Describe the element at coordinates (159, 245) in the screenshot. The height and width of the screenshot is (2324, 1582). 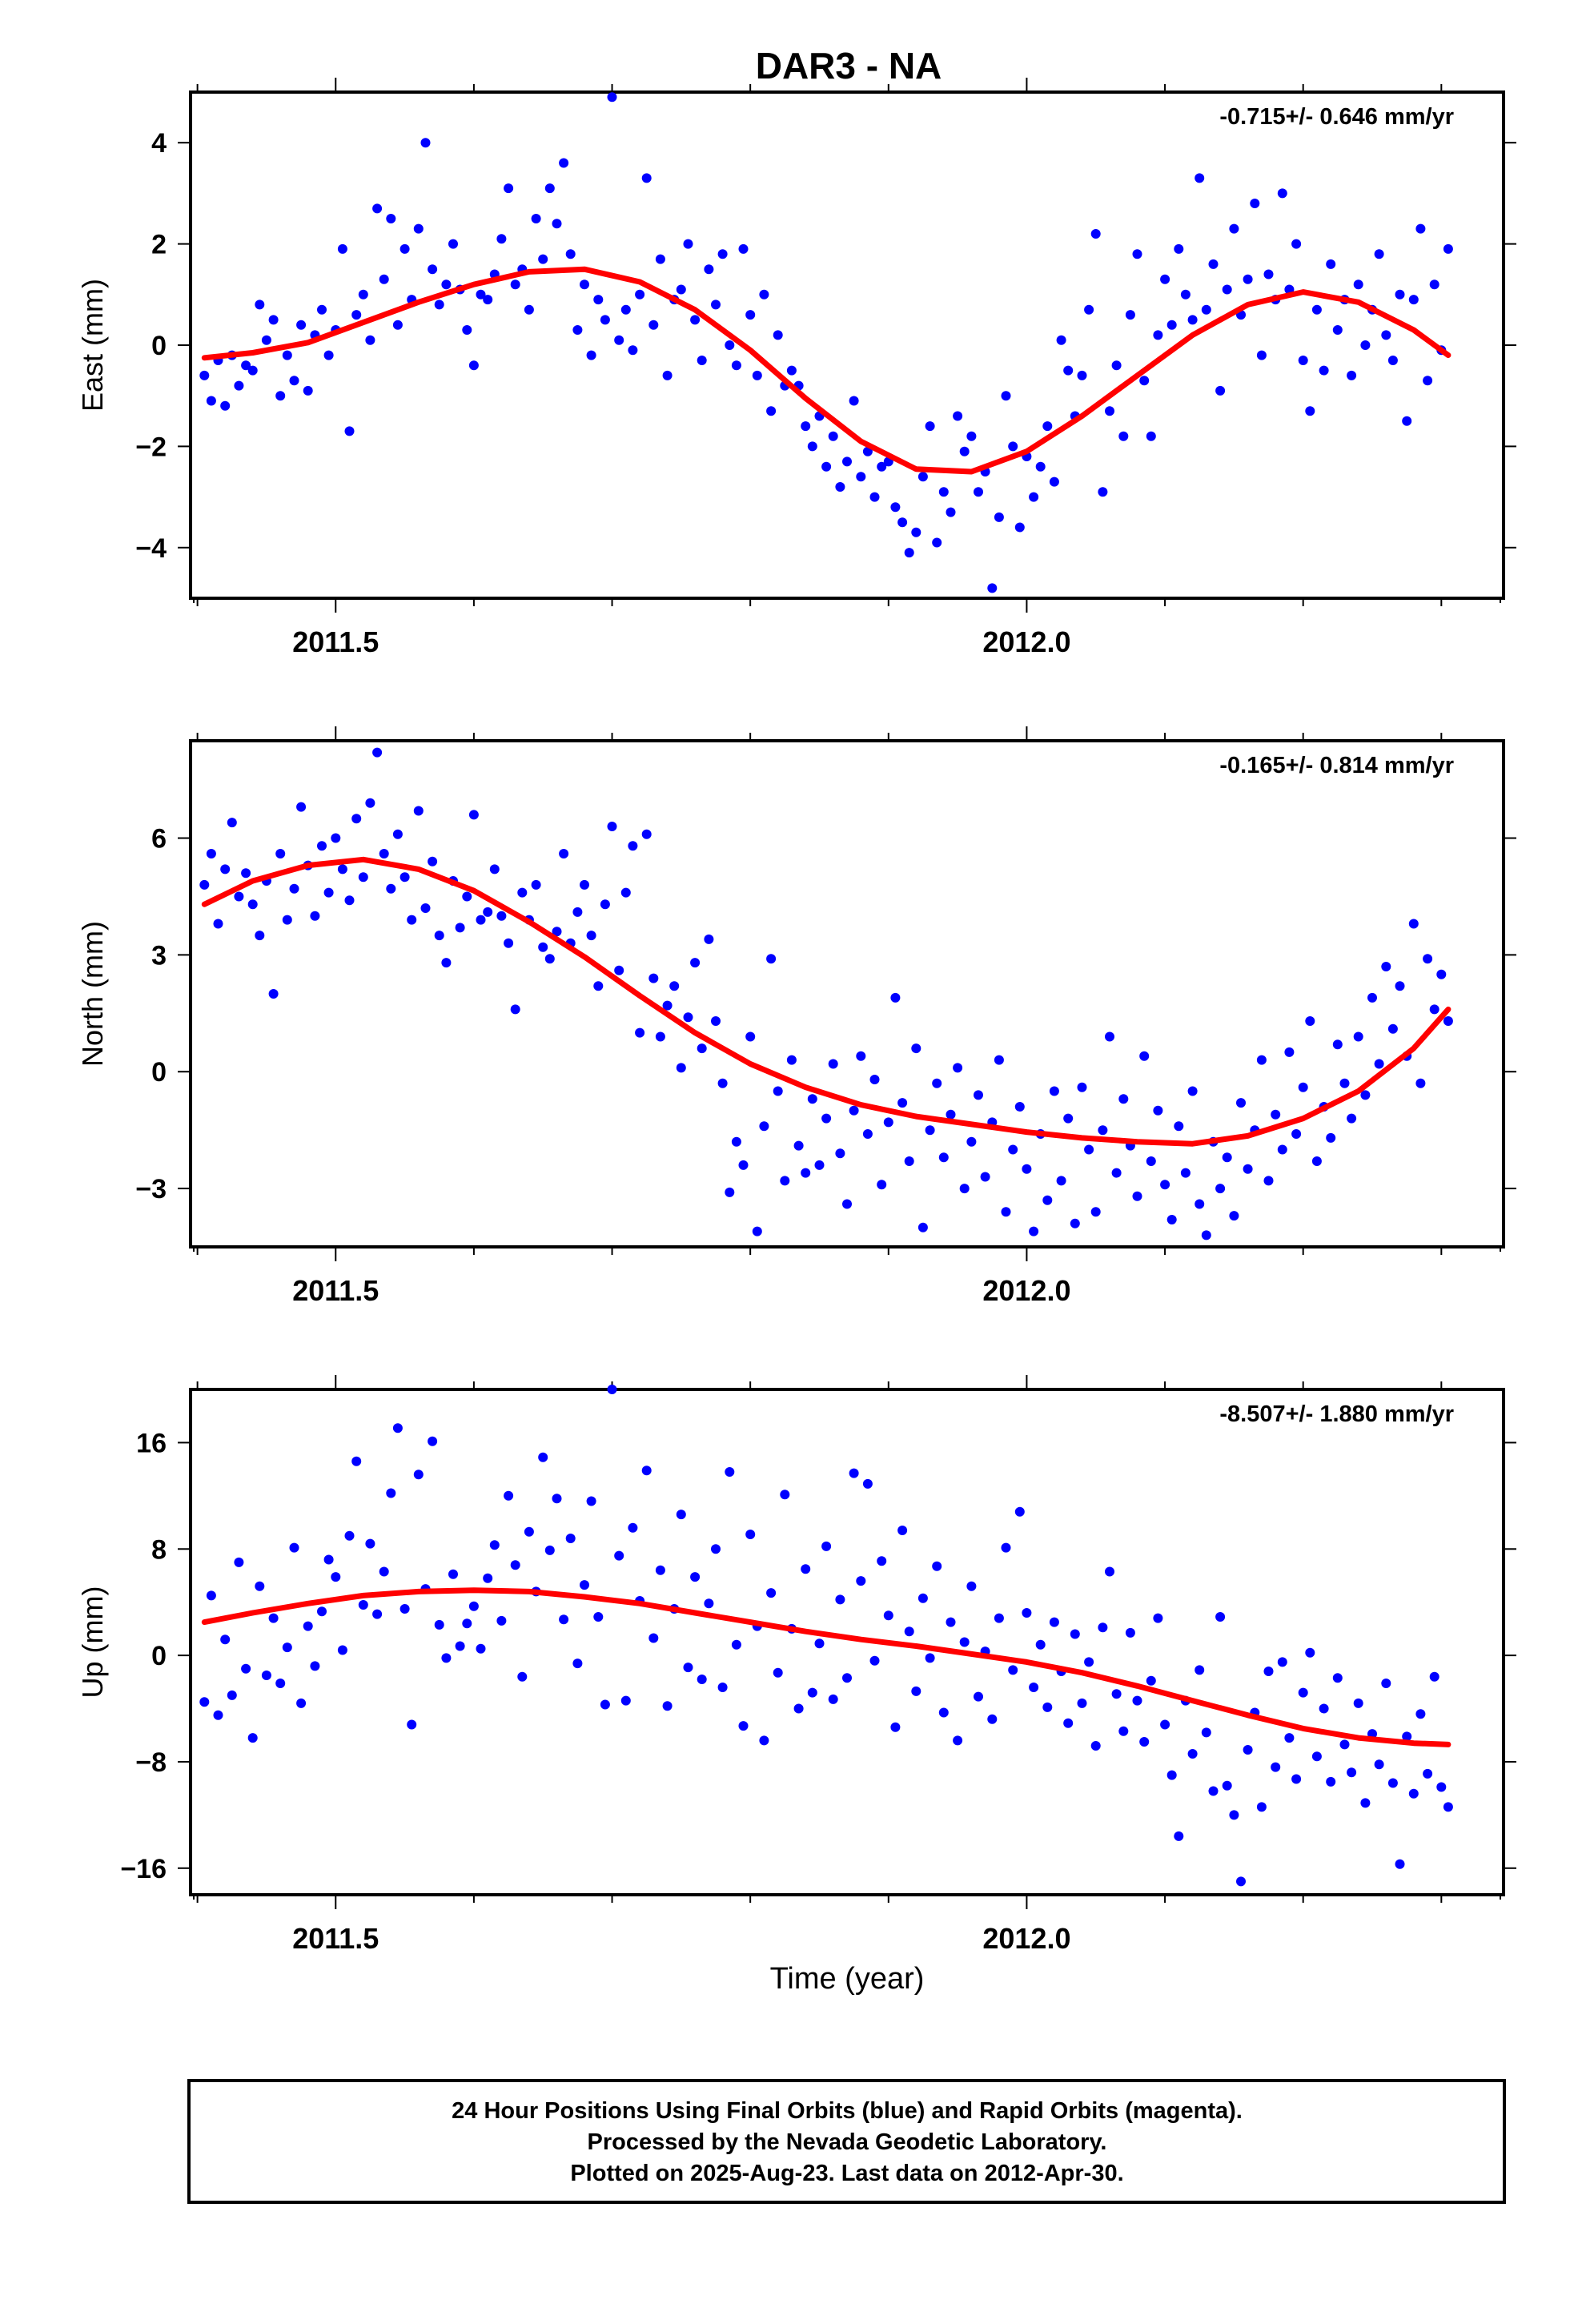
I see `y-tick-label: 2` at that location.